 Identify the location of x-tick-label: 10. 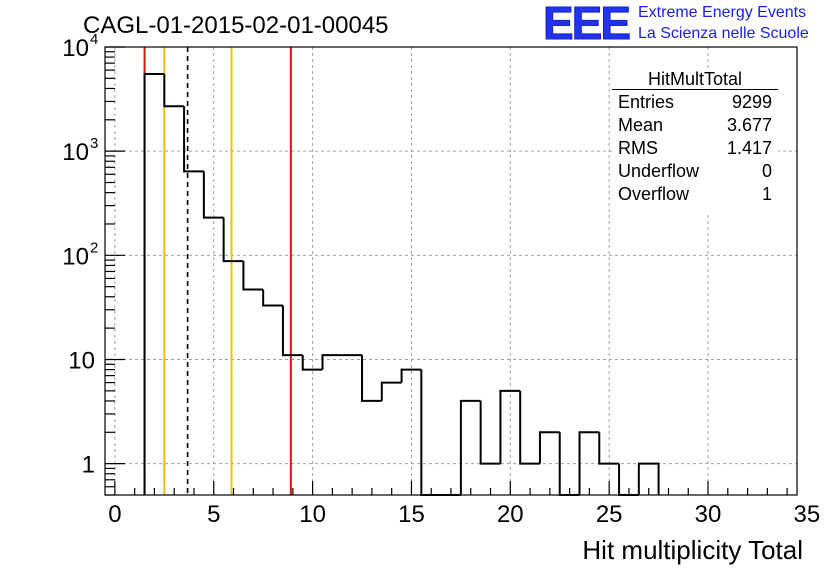
(312, 514).